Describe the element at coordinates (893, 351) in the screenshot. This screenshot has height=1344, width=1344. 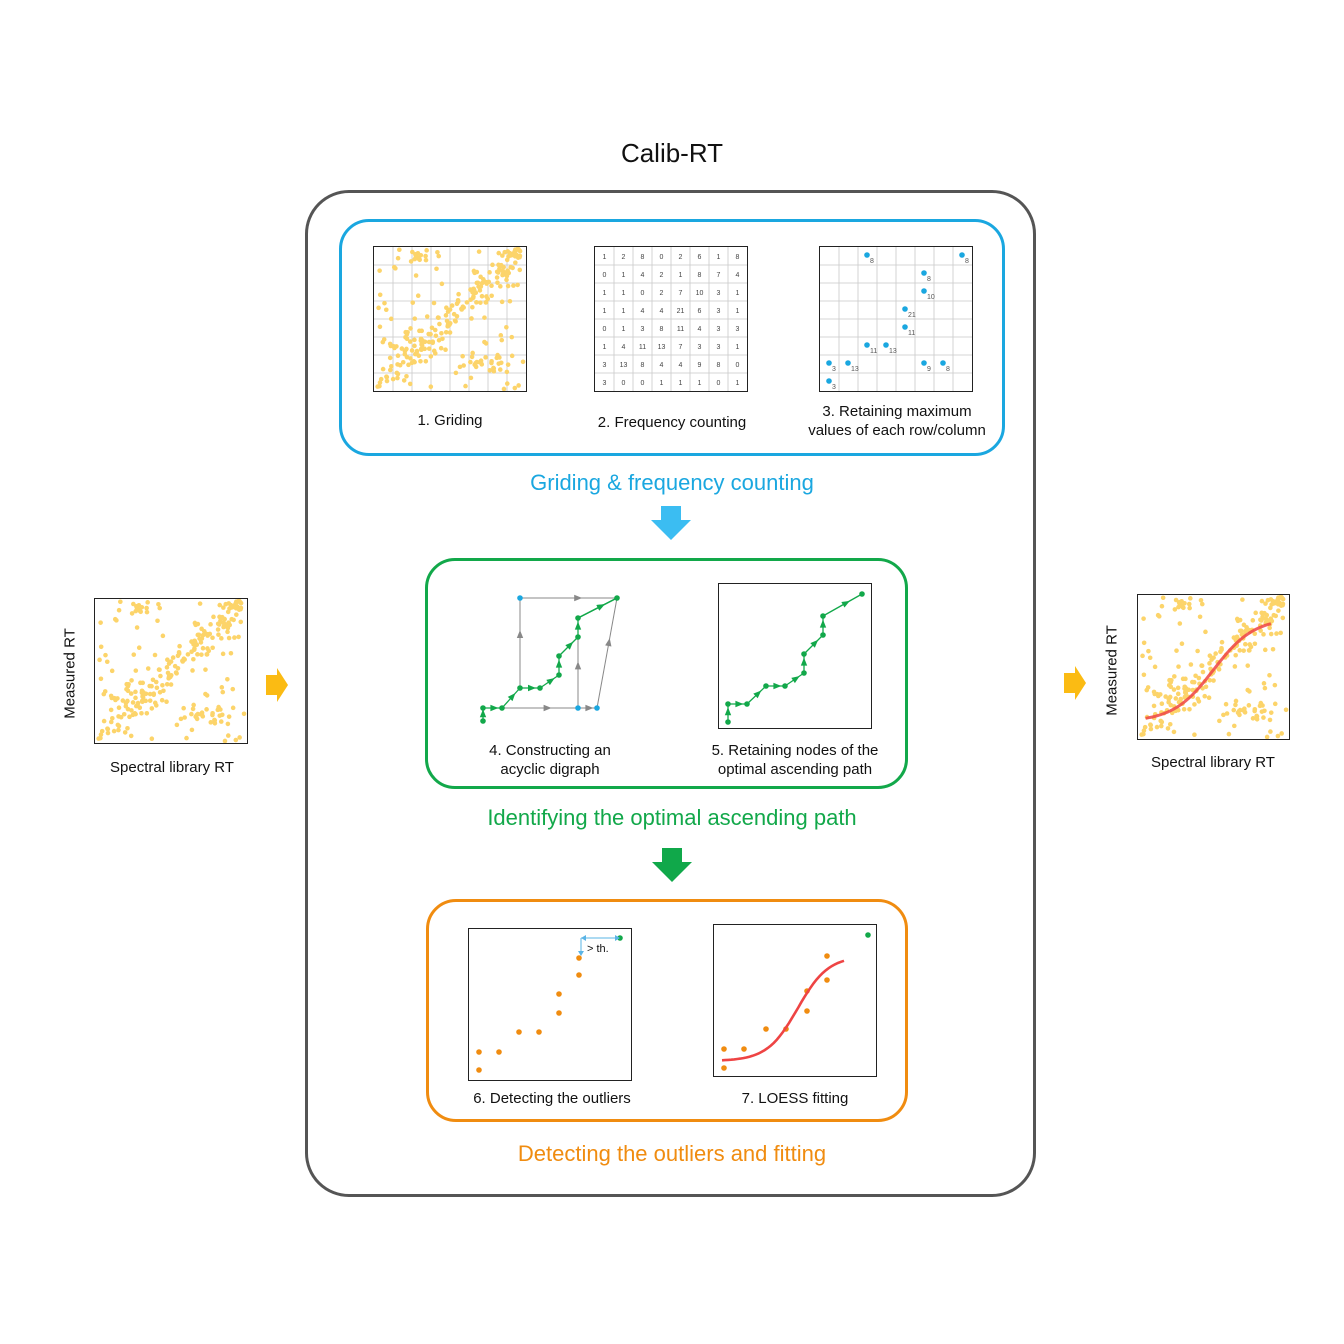
I see `maximum-value: 13` at that location.